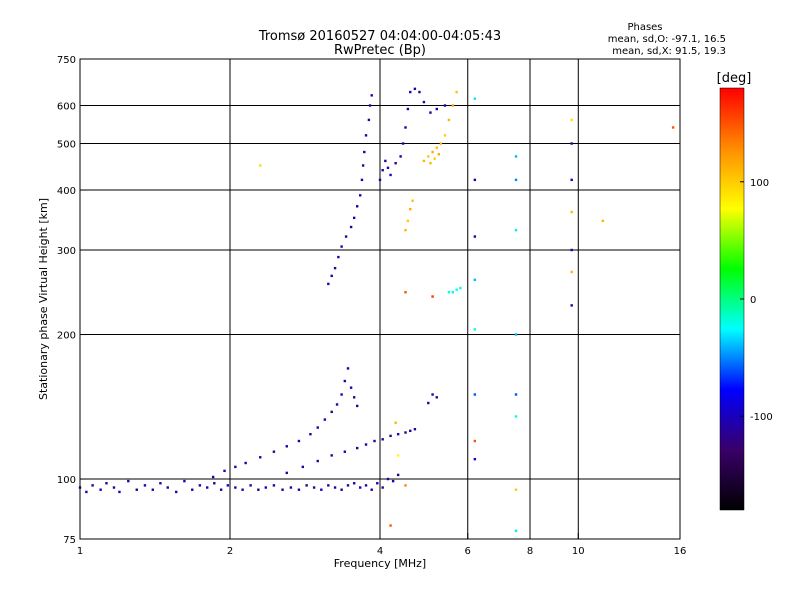 The image size is (800, 600). Describe the element at coordinates (644, 27) in the screenshot. I see `phase-header: Phases` at that location.